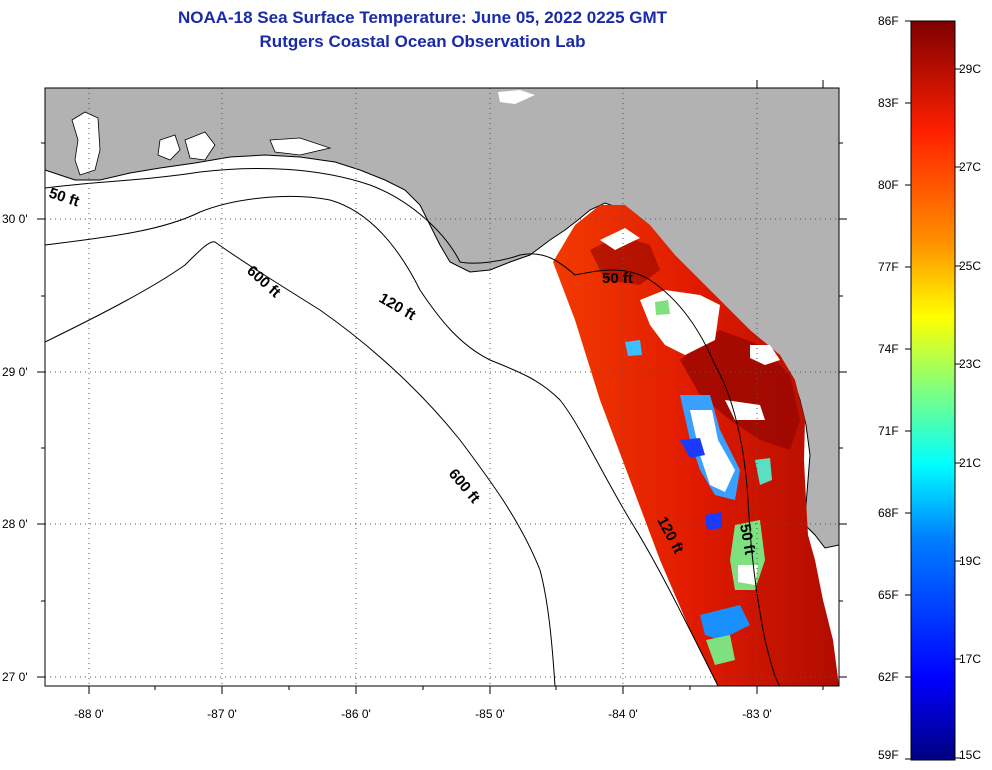 This screenshot has height=770, width=992. I want to click on lat-tick-label: 30 0', so click(15, 219).